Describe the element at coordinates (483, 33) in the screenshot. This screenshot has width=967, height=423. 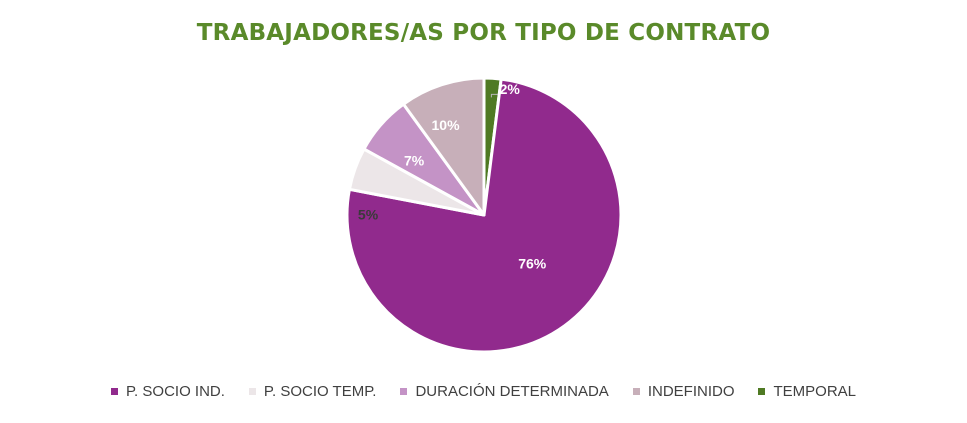
I see `chart-title: TRABAJADORES/AS POR TIPO DE CONTRATO` at that location.